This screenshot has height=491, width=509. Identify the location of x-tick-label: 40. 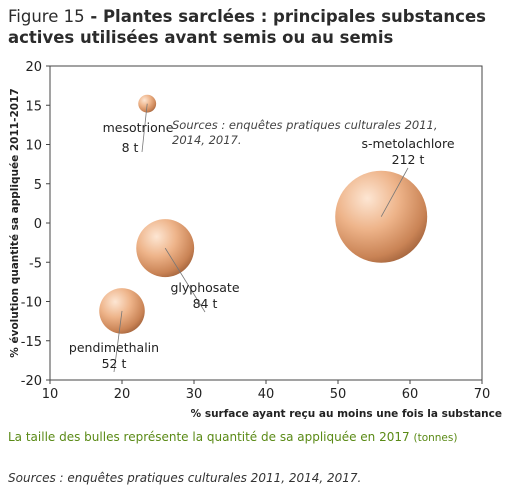
(266, 394).